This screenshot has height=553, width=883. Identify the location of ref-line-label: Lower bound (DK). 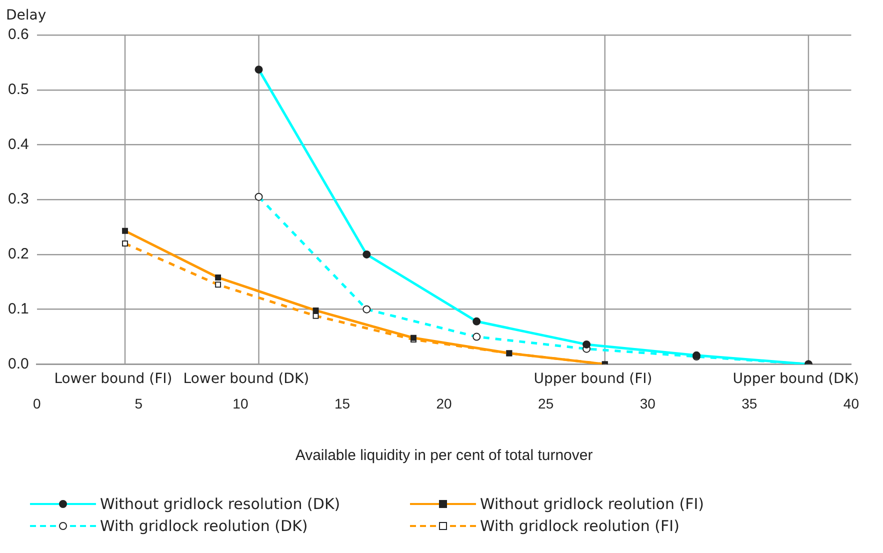
(246, 378).